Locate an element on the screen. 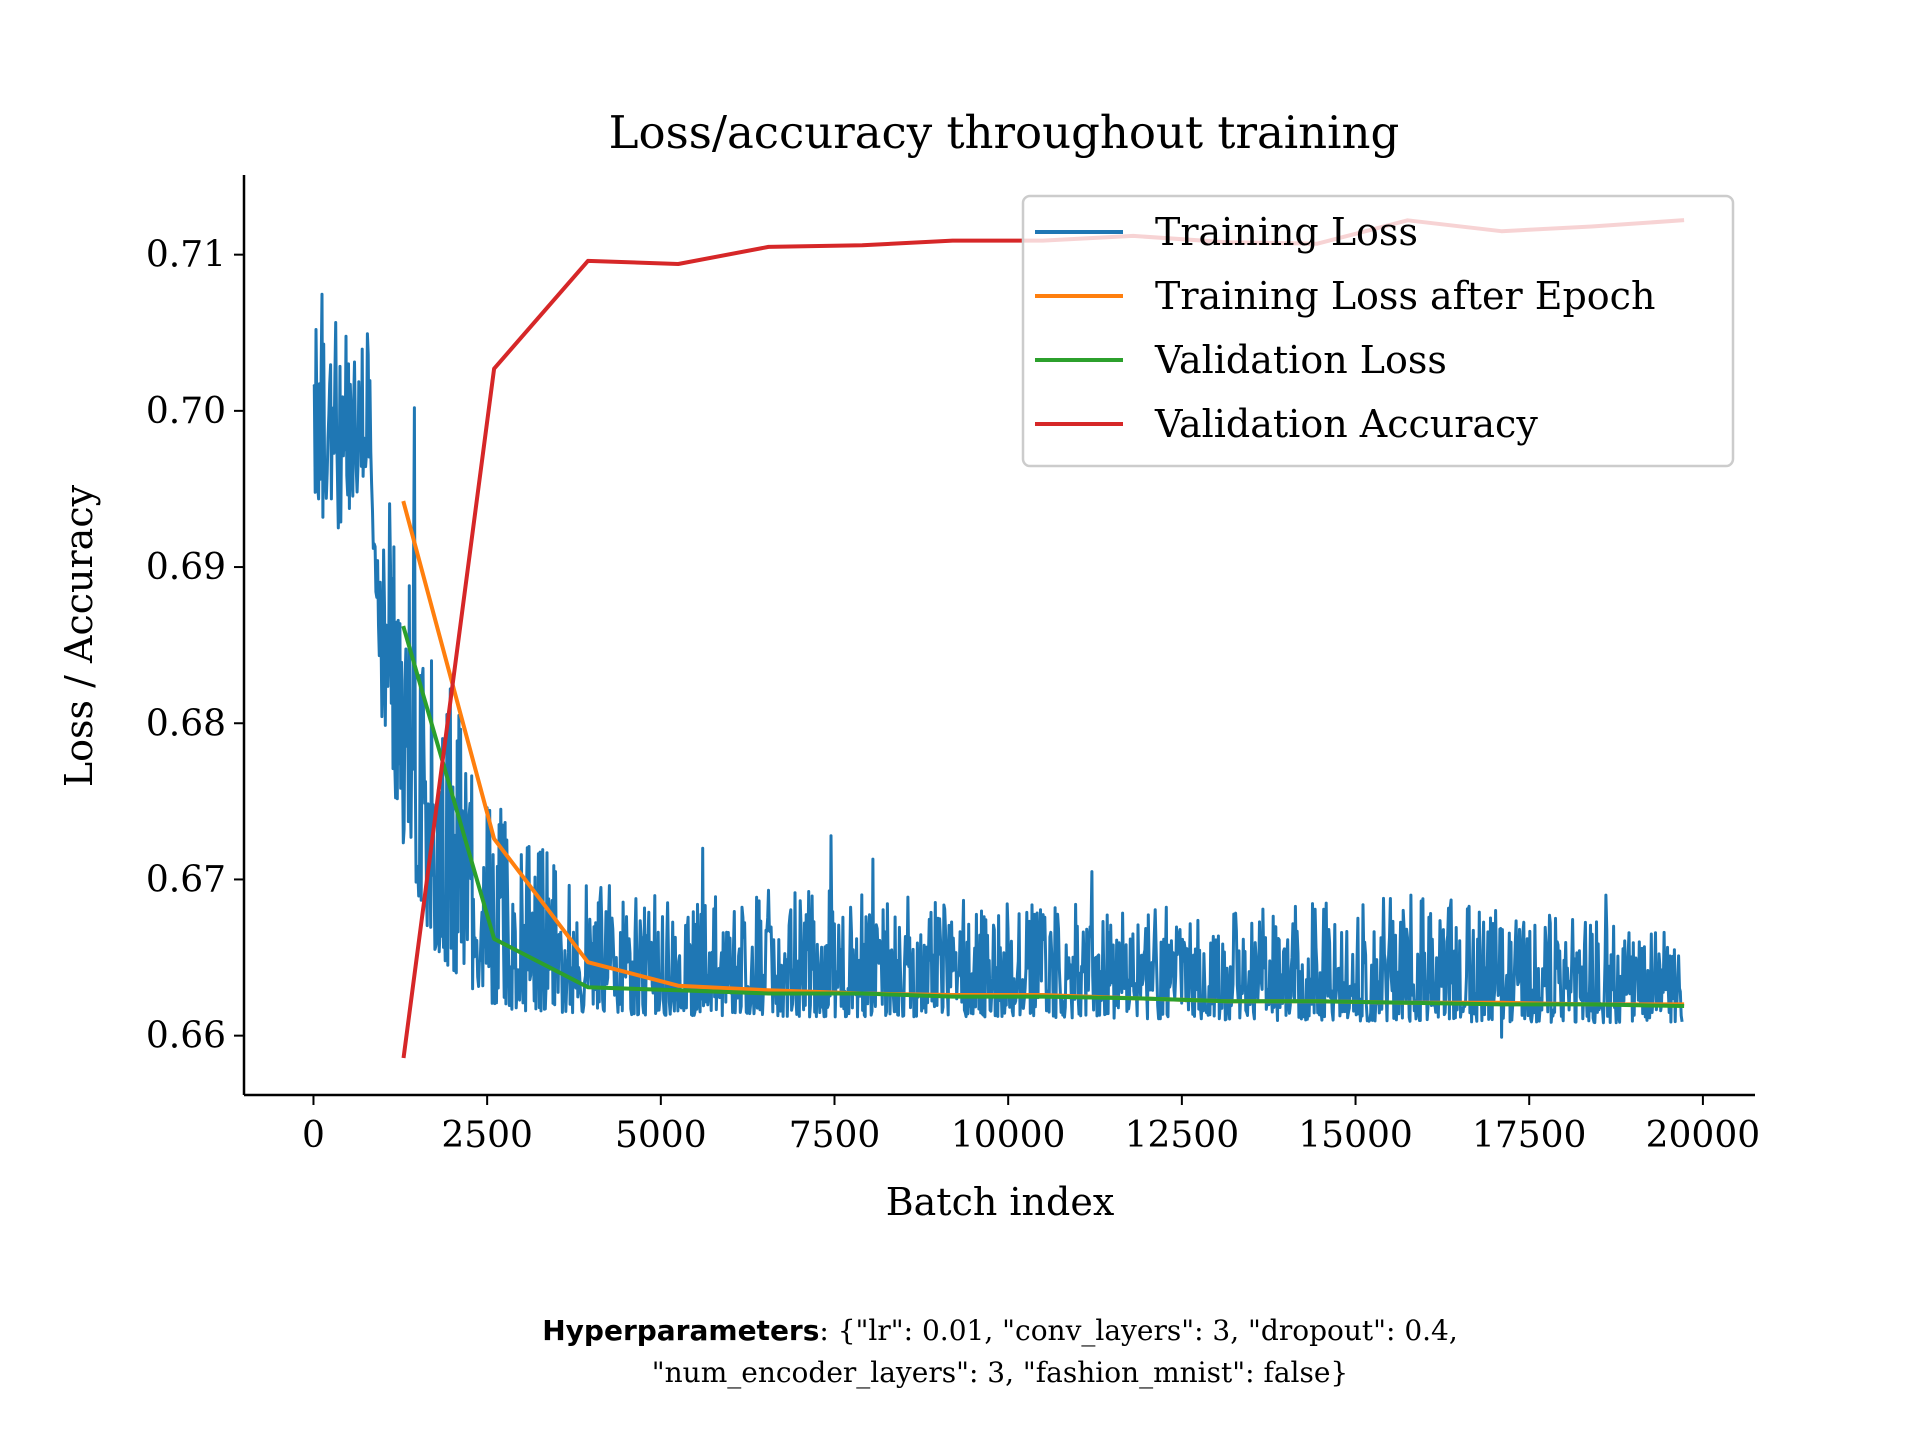  x-axis-label: Batch index is located at coordinates (1000, 1202).